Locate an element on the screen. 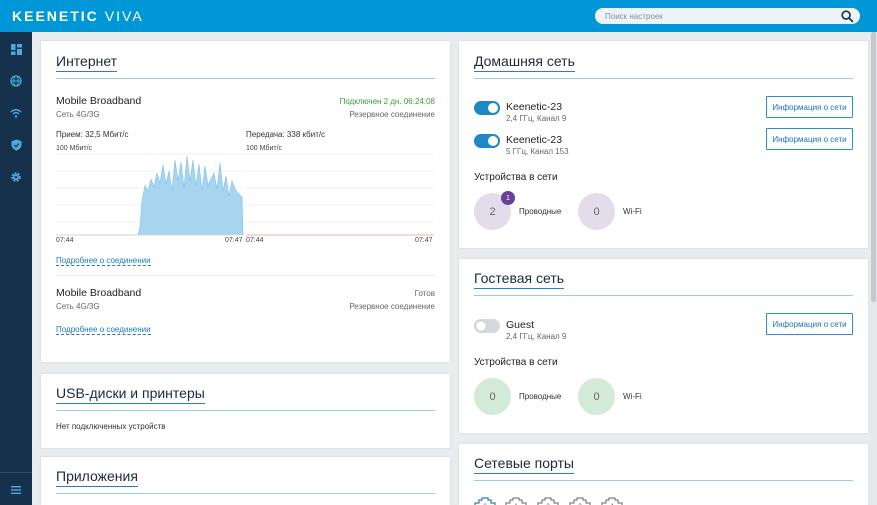 This screenshot has height=505, width=877. connection-status: Подключен 2 дн. 06:24:08 is located at coordinates (387, 101).